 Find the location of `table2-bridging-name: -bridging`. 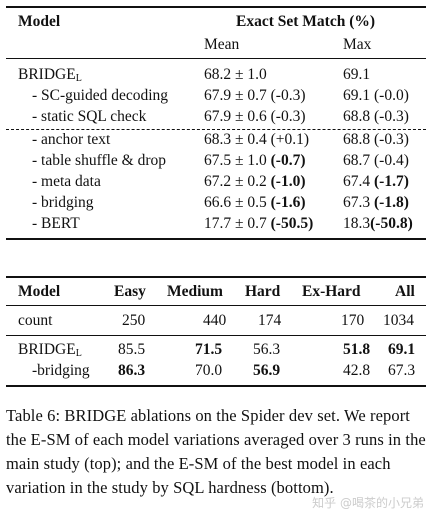

table2-bridging-name: -bridging is located at coordinates (61, 370).